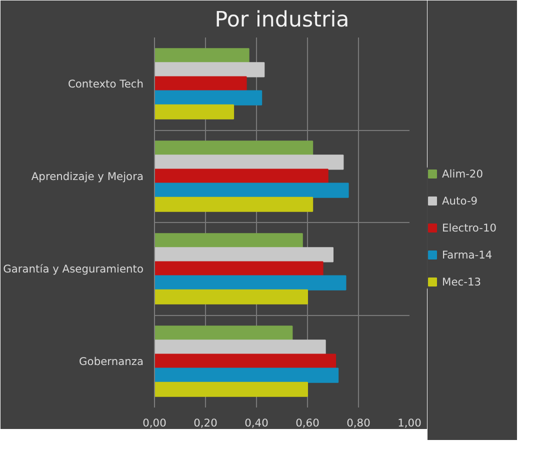 The width and height of the screenshot is (534, 468). Describe the element at coordinates (256, 423) in the screenshot. I see `x-tick-label: 0,40` at that location.